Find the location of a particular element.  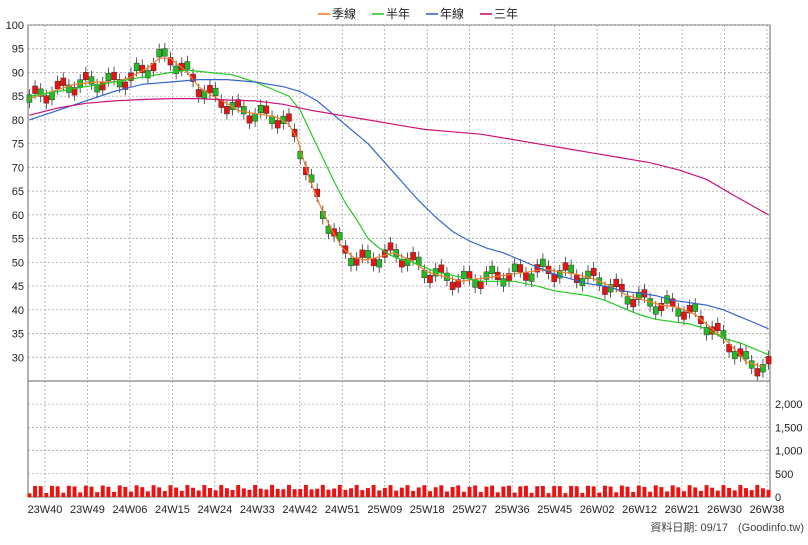

price-tick-label: 45 is located at coordinates (18, 287).